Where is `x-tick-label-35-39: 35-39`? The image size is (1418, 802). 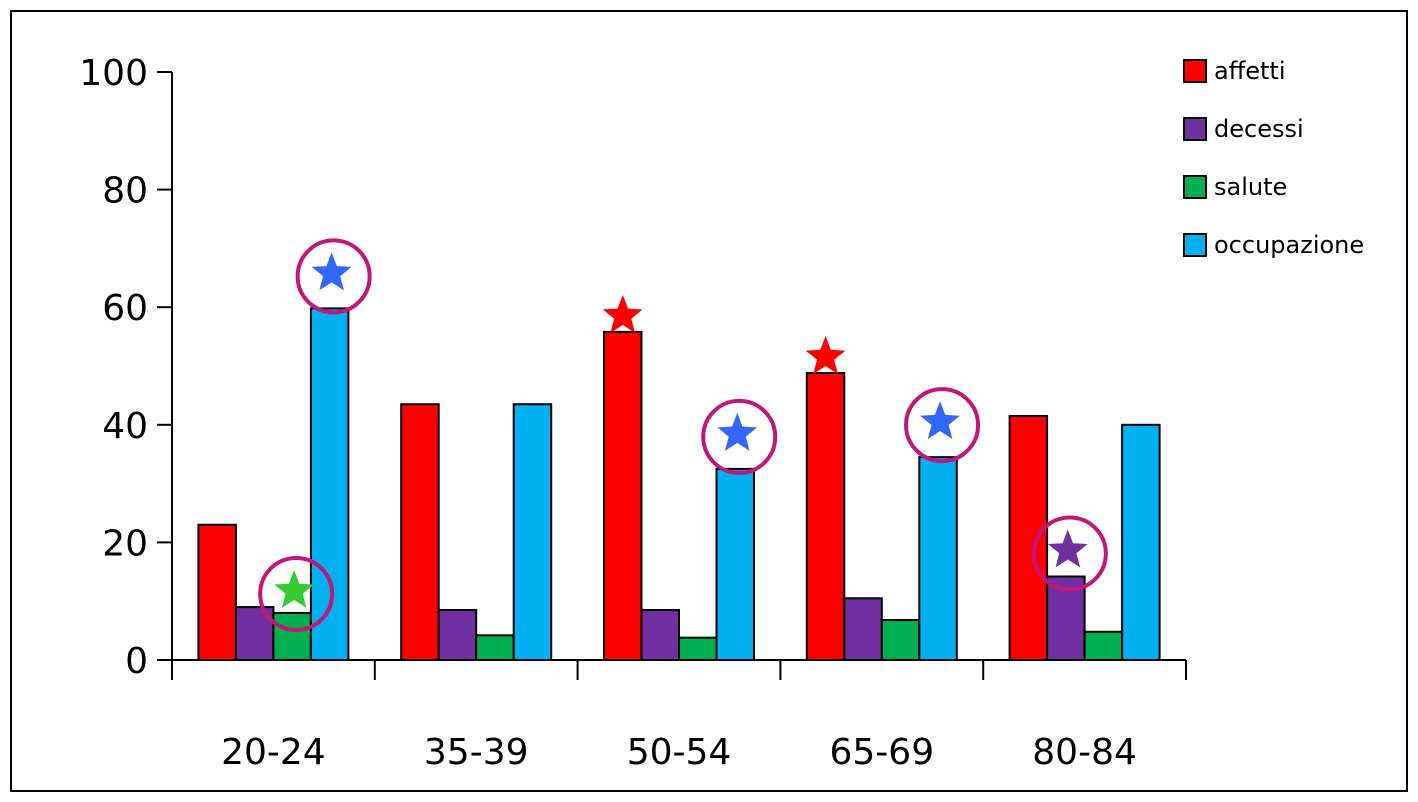
x-tick-label-35-39: 35-39 is located at coordinates (476, 752).